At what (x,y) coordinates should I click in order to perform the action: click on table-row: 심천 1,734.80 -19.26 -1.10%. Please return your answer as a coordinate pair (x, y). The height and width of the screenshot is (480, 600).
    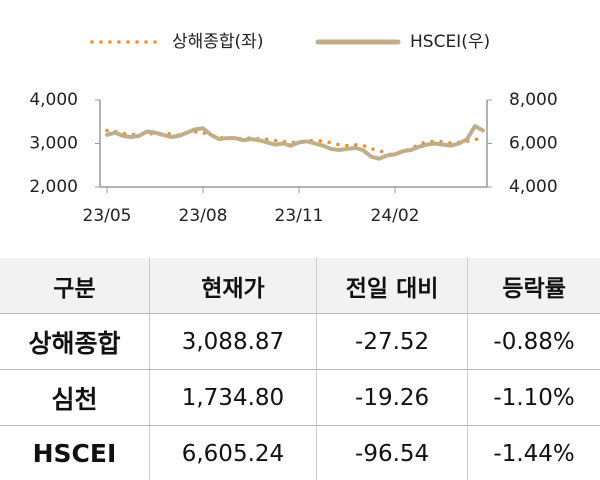
    Looking at the image, I should click on (300, 397).